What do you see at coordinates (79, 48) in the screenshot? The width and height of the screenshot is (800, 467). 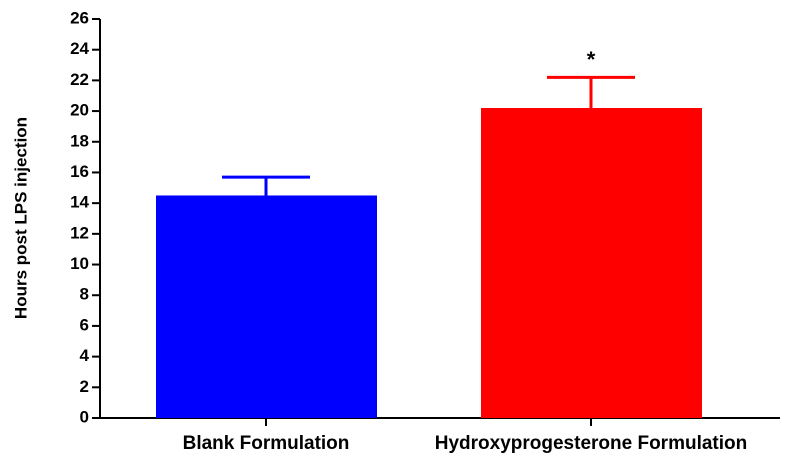 I see `y-tick-label: 24` at bounding box center [79, 48].